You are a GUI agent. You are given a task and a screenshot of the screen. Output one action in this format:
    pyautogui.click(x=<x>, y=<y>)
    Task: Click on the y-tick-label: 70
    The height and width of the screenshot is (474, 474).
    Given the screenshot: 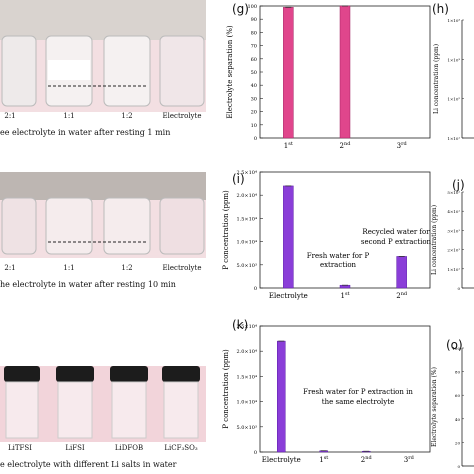 What is the action you would take?
    pyautogui.click(x=254, y=47)
    